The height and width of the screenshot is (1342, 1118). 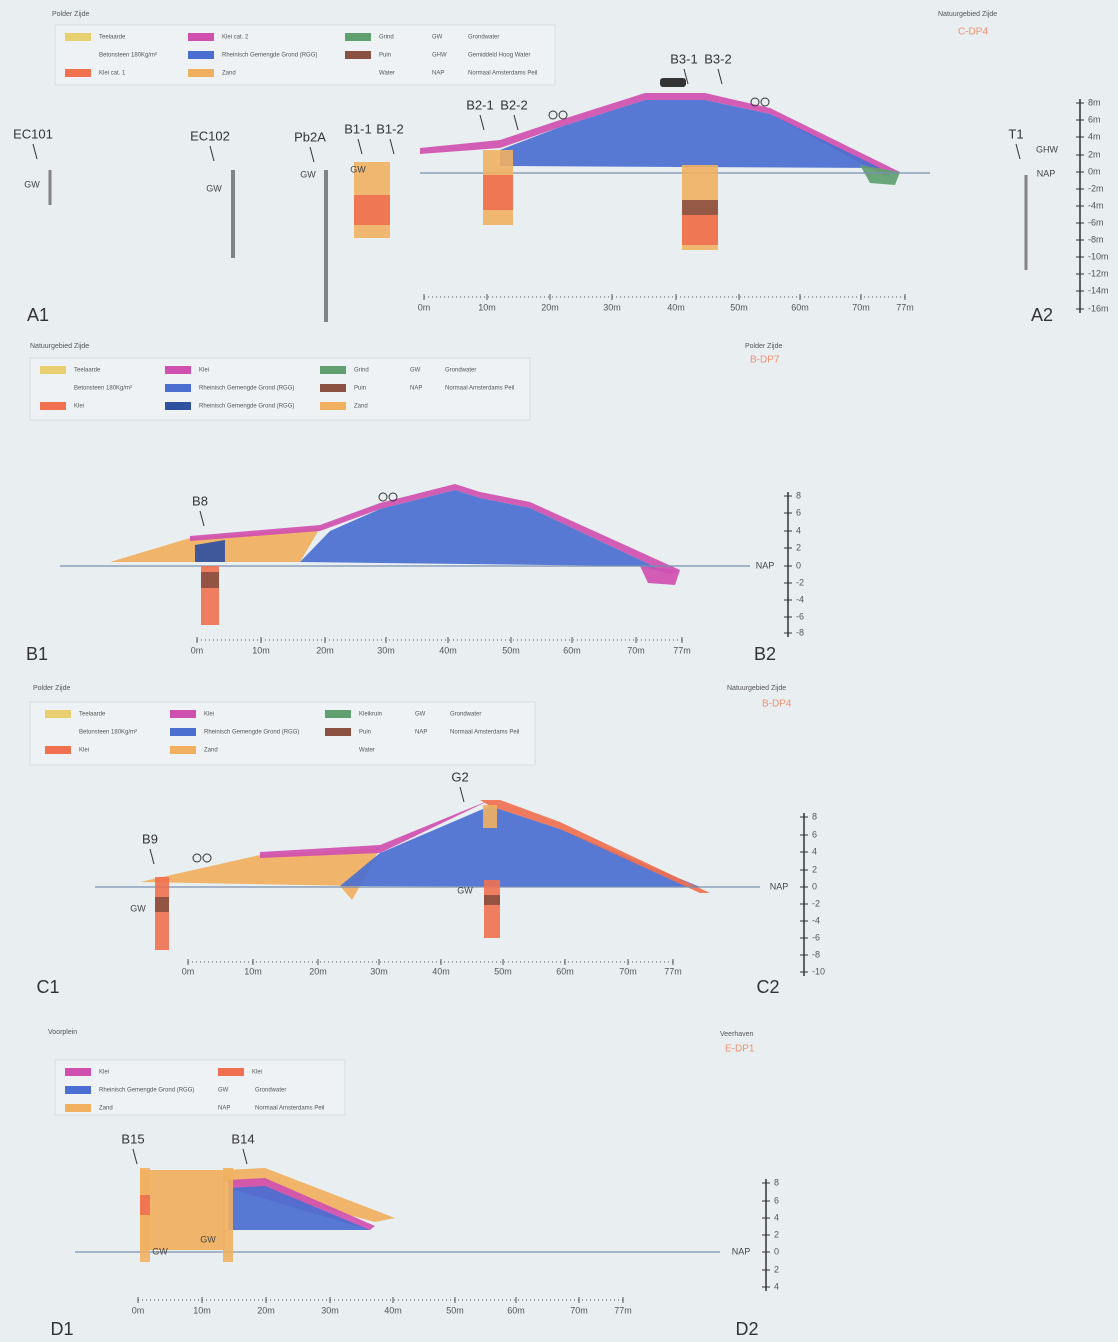 What do you see at coordinates (1047, 149) in the screenshot?
I see `level-marker: GHW` at bounding box center [1047, 149].